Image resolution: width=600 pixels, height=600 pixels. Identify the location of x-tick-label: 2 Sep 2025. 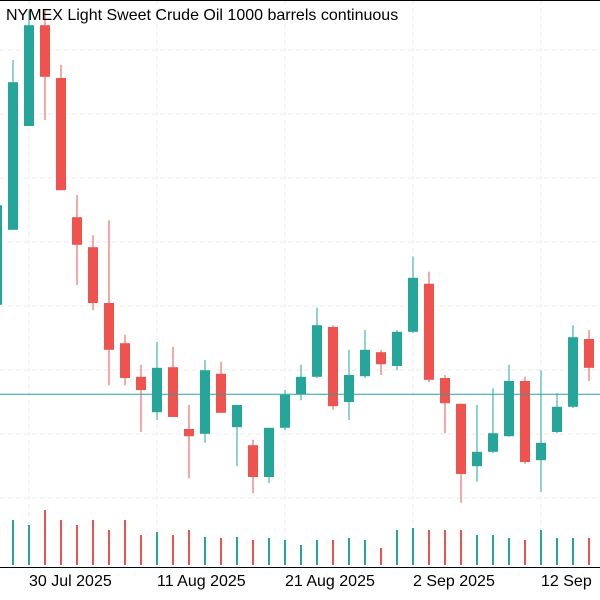
(454, 581).